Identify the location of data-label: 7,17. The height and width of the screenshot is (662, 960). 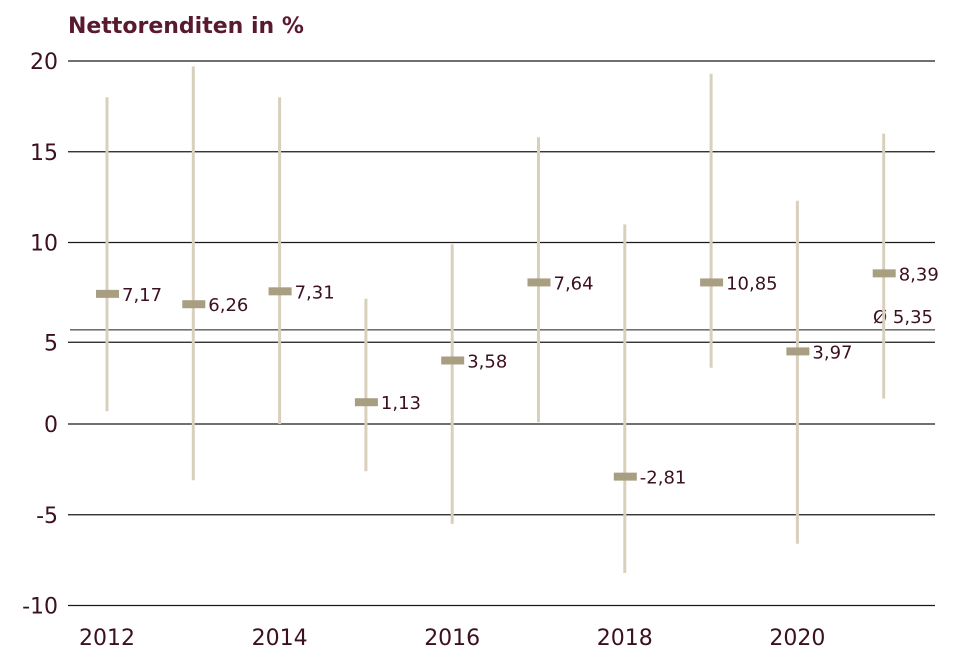
(142, 295).